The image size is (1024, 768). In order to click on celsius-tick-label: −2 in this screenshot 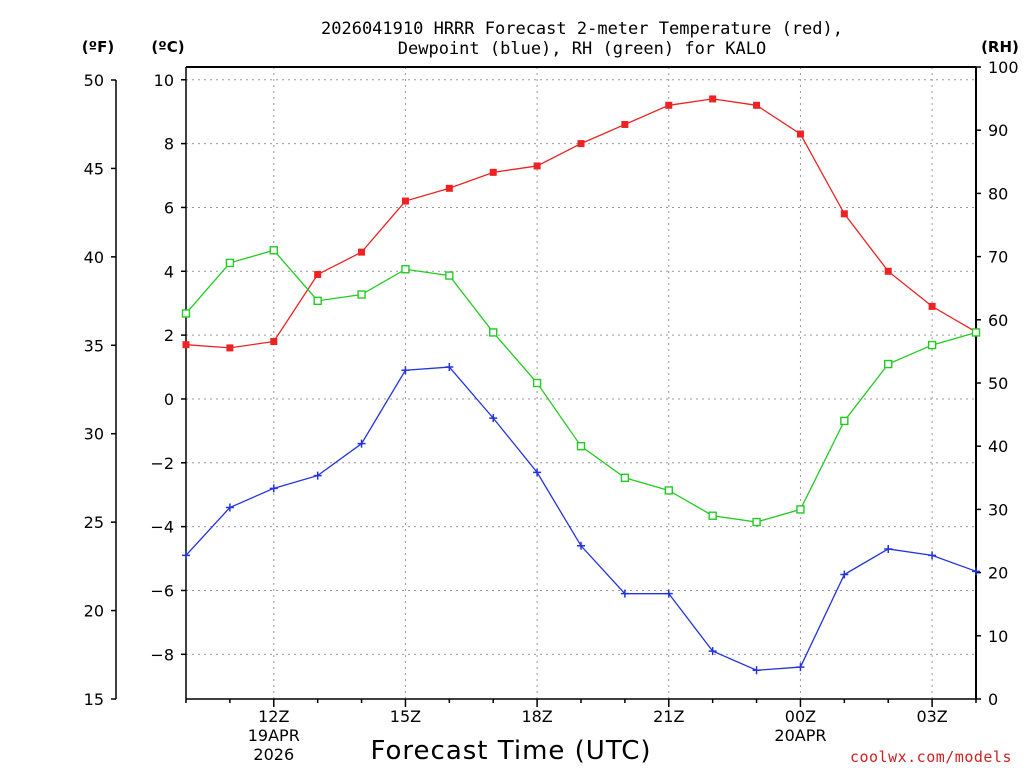, I will do `click(162, 463)`.